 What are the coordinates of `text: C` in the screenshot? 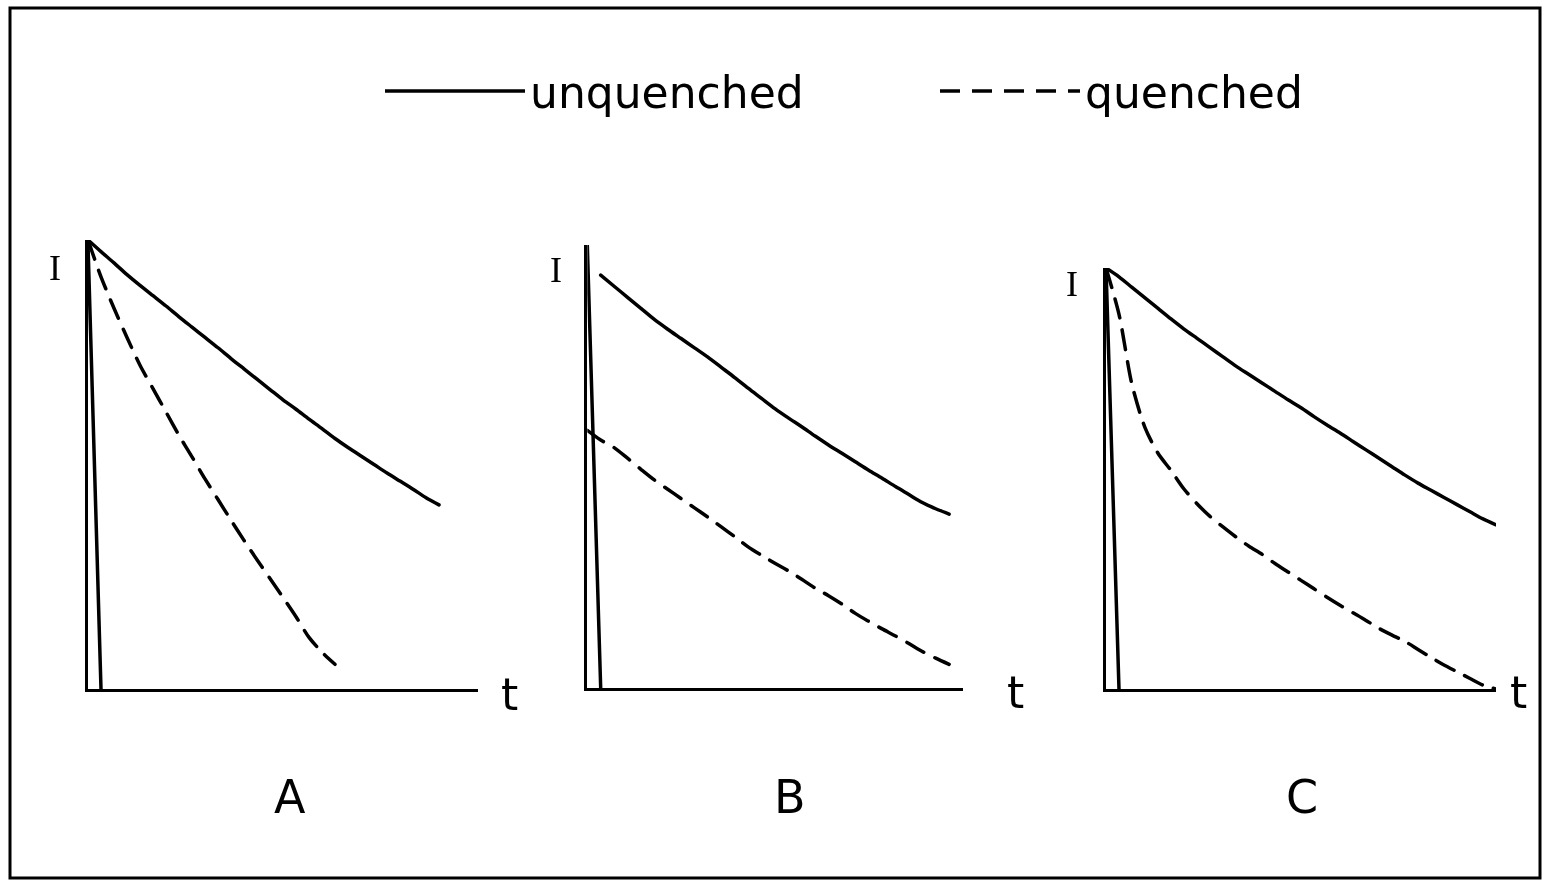 It's located at (1302, 797).